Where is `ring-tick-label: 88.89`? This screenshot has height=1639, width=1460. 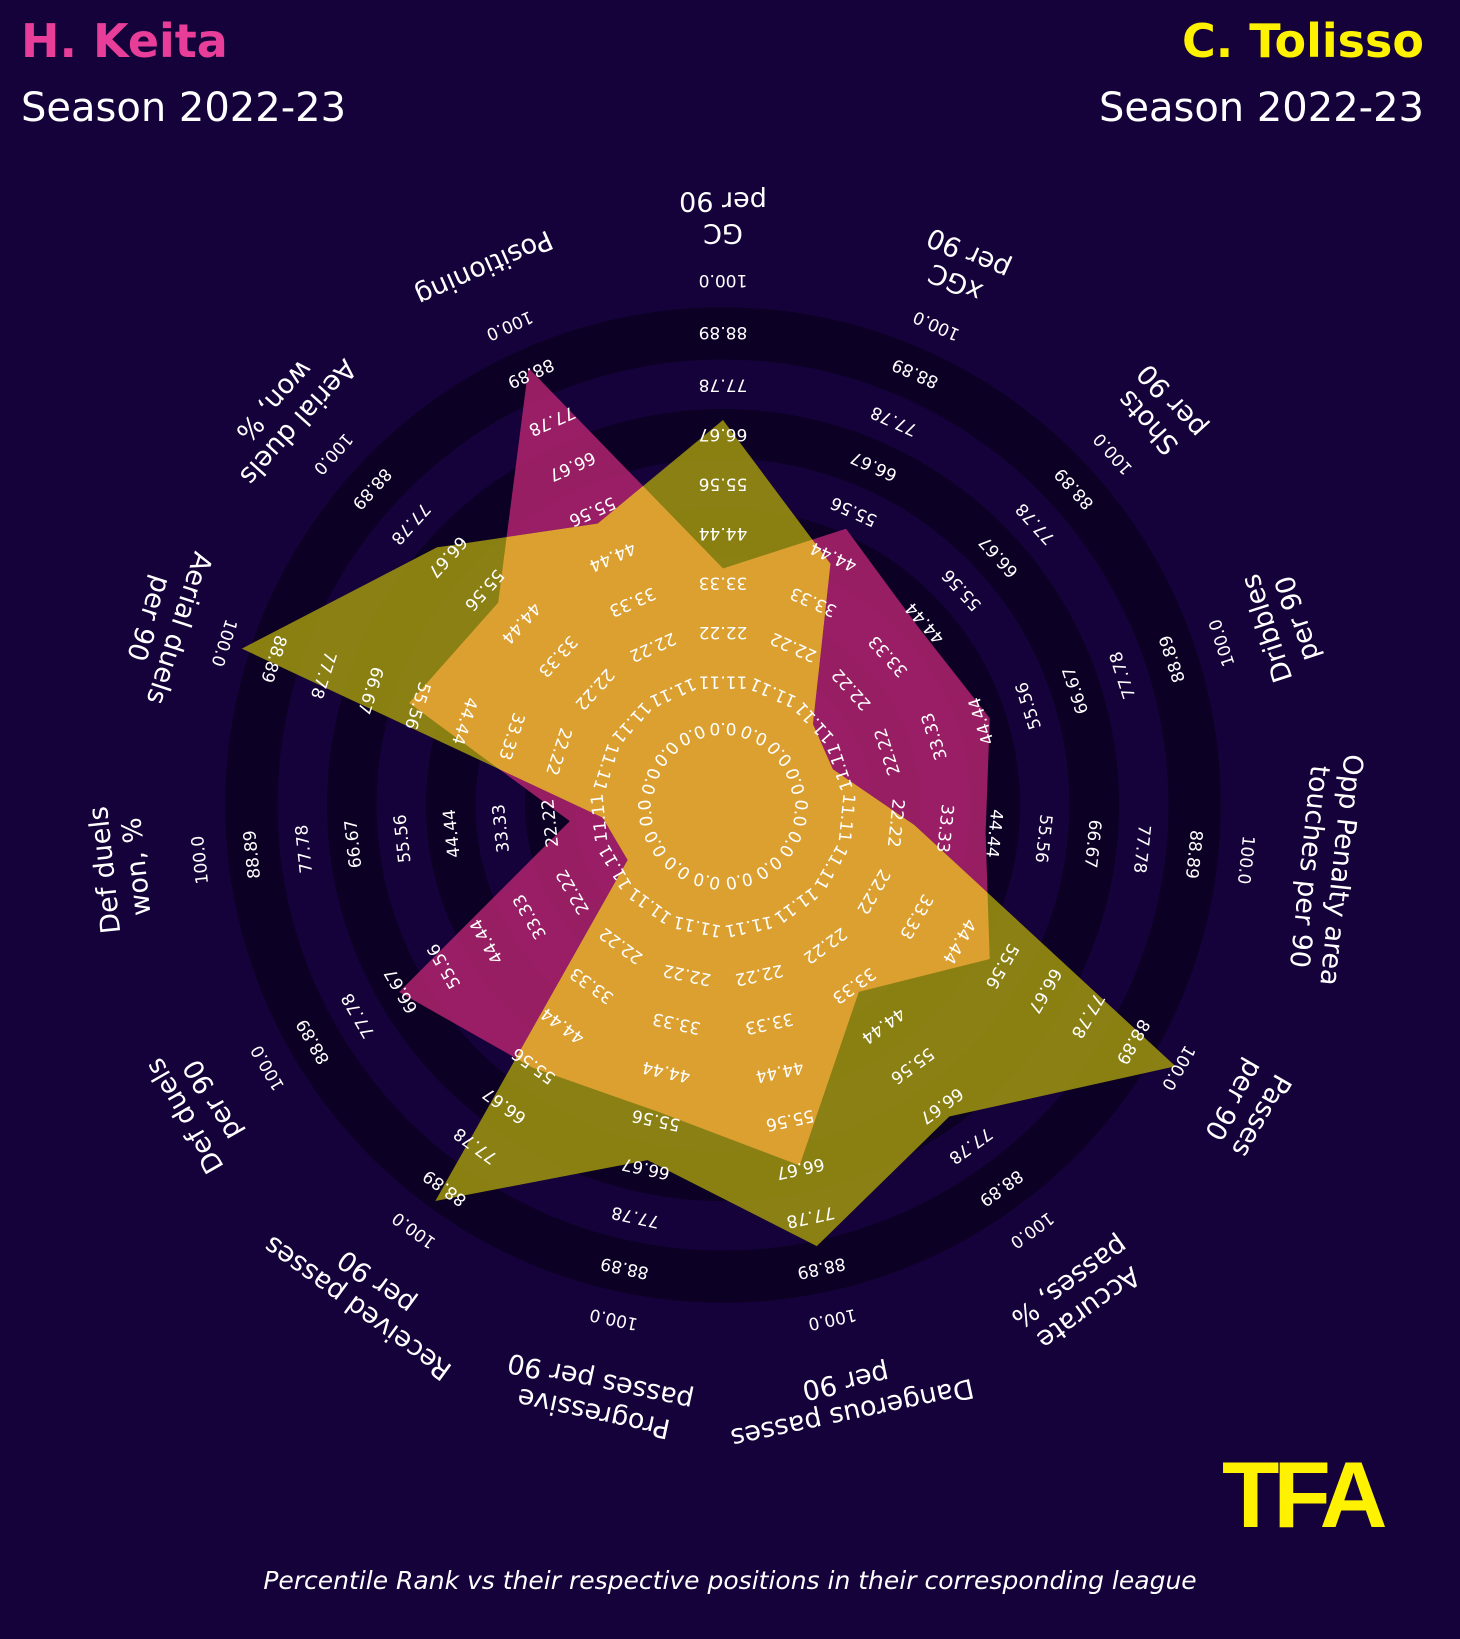
ring-tick-label: 88.89 is located at coordinates (723, 332).